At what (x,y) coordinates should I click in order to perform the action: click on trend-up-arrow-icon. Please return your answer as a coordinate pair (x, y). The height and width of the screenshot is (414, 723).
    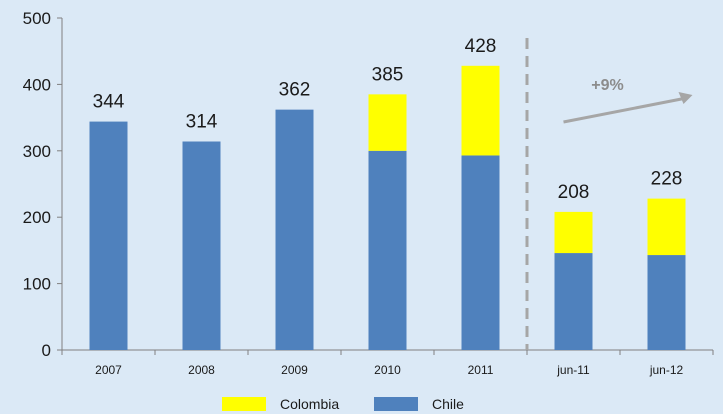
    Looking at the image, I should click on (625, 110).